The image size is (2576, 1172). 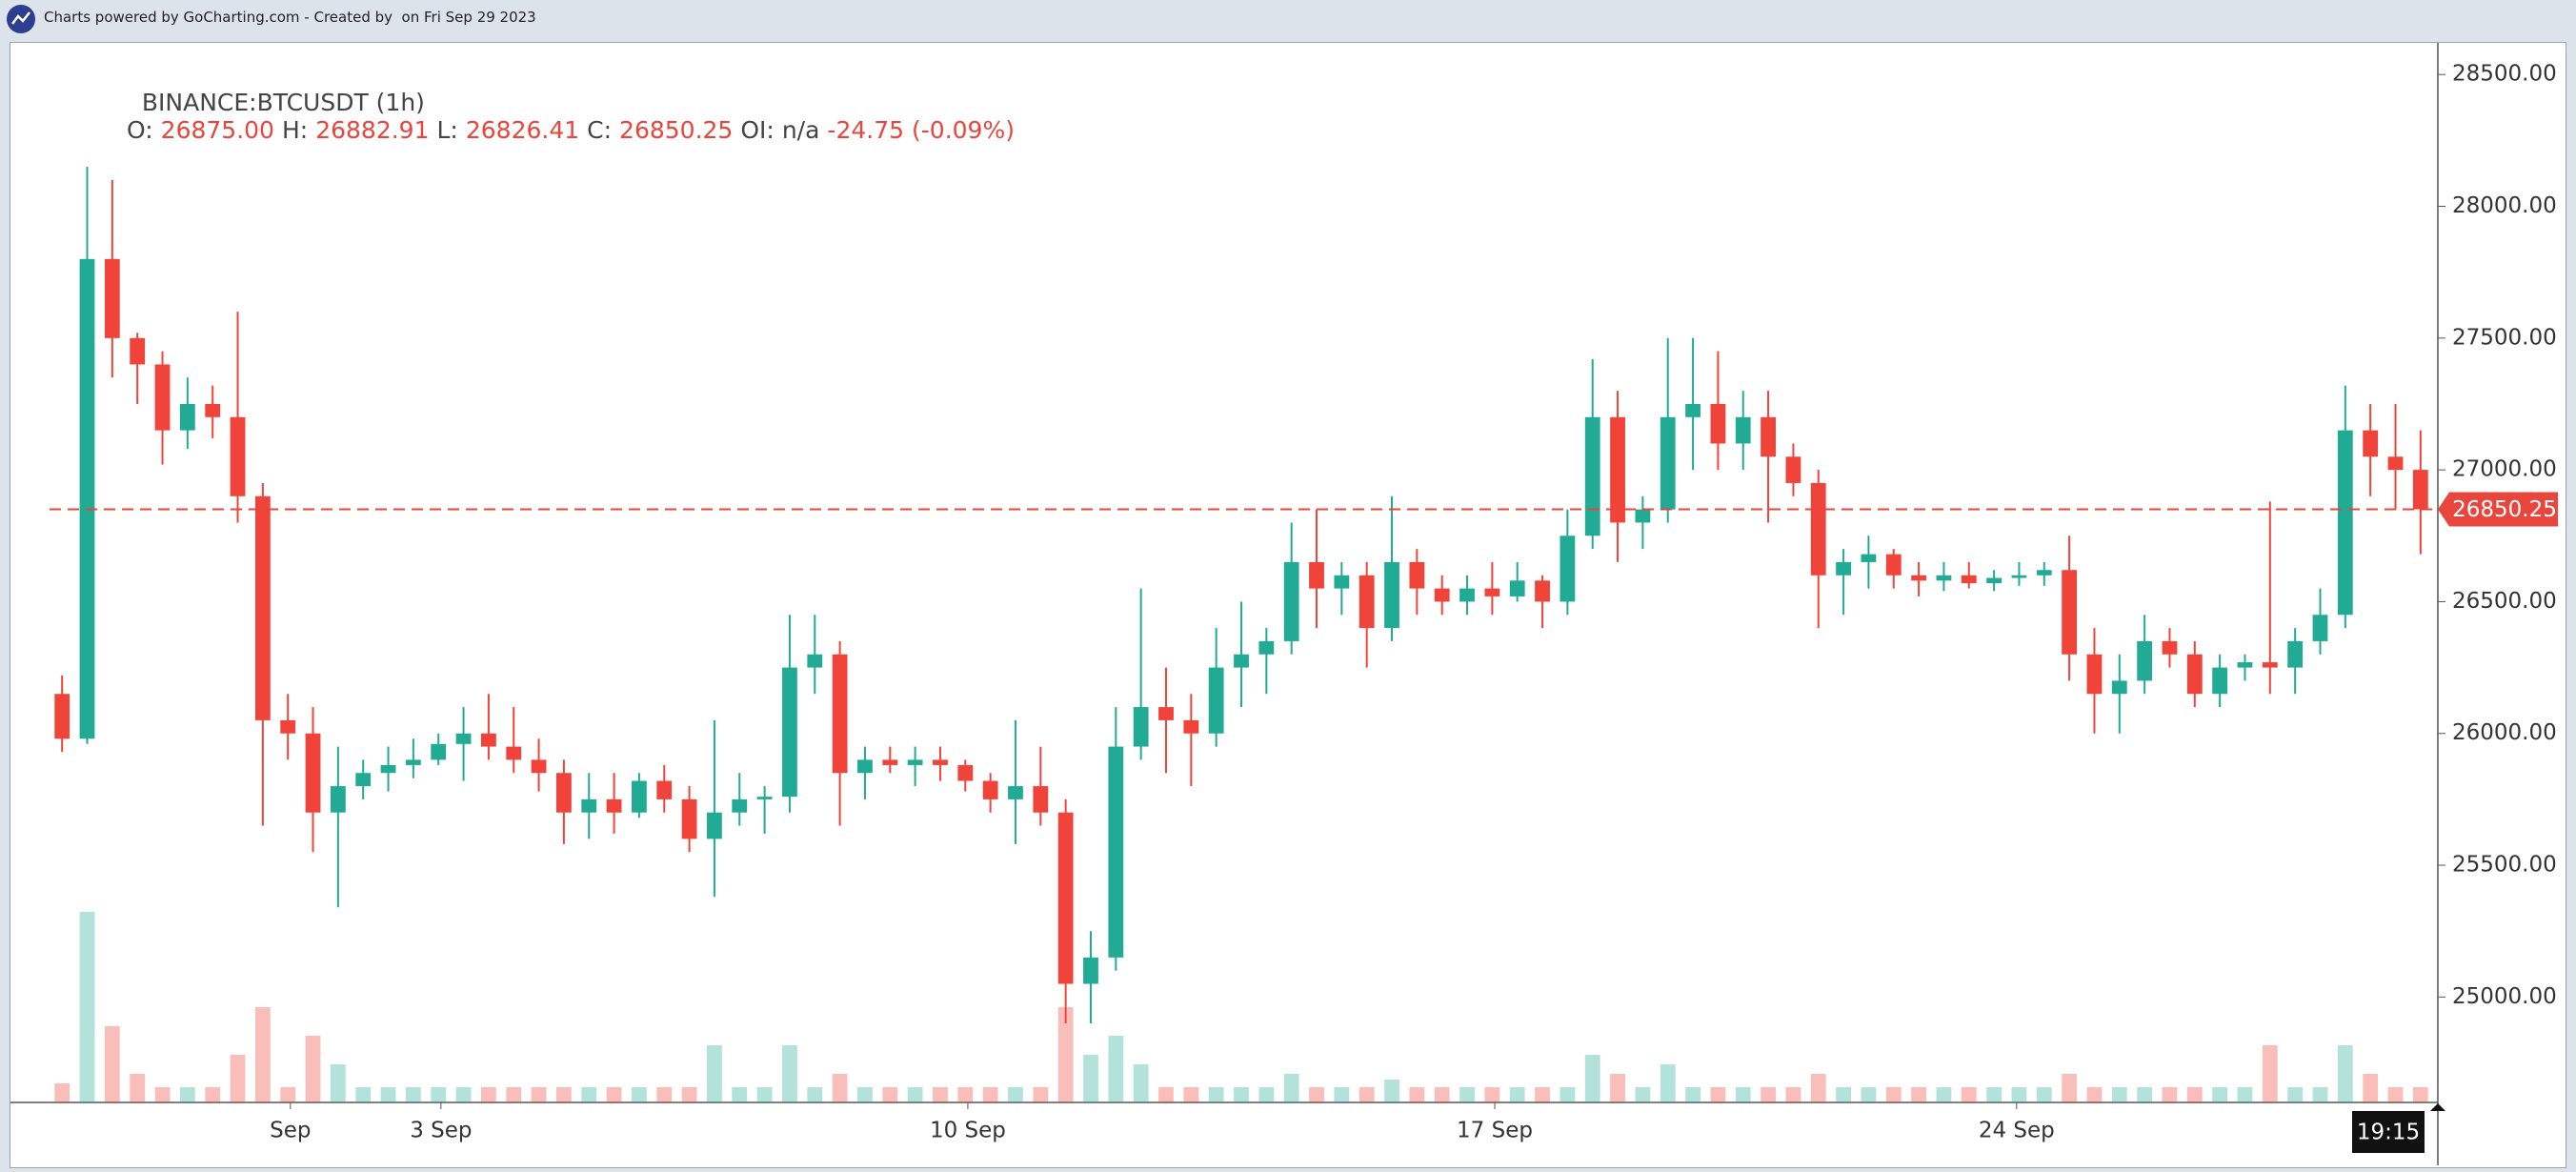 What do you see at coordinates (964, 130) in the screenshot?
I see `legend-change-pct: (-0.09%)` at bounding box center [964, 130].